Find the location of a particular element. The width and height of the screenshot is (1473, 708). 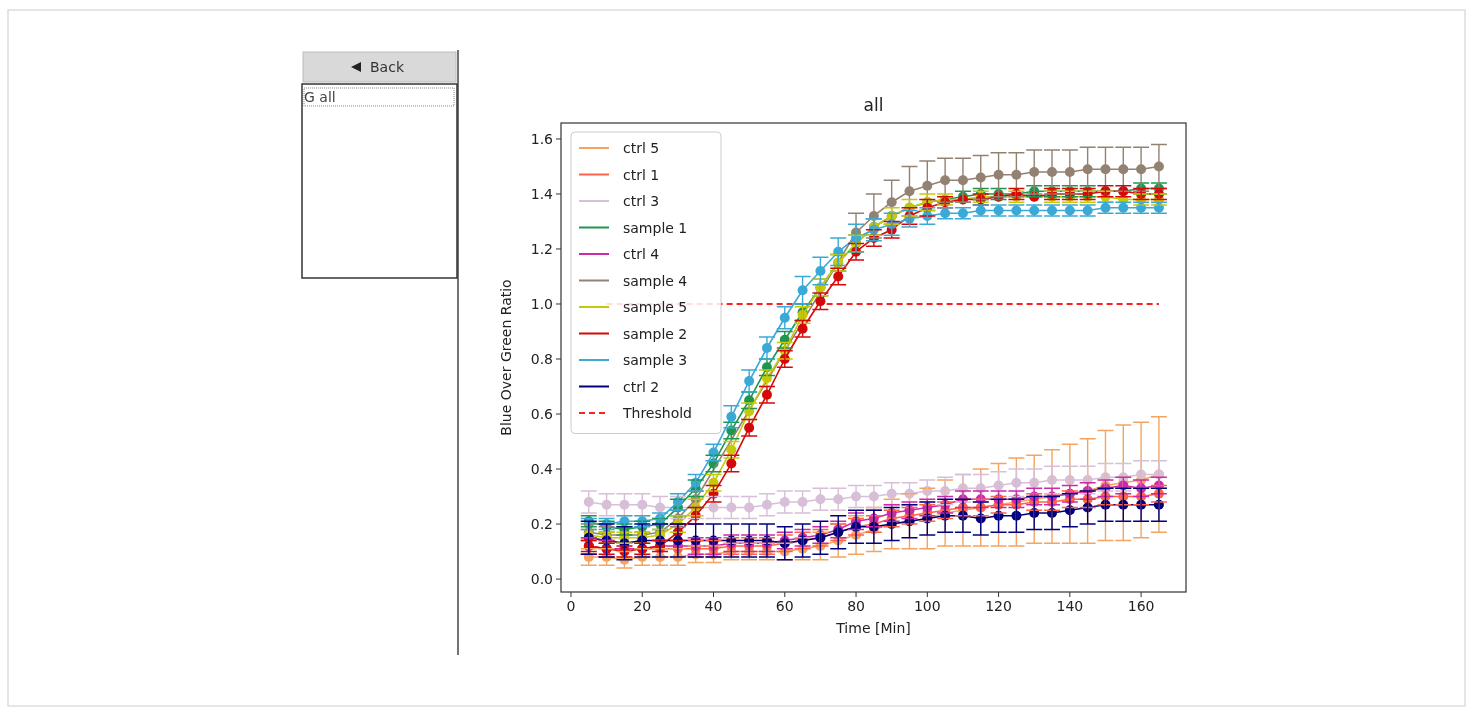

legend-label: sample 4 is located at coordinates (655, 280).